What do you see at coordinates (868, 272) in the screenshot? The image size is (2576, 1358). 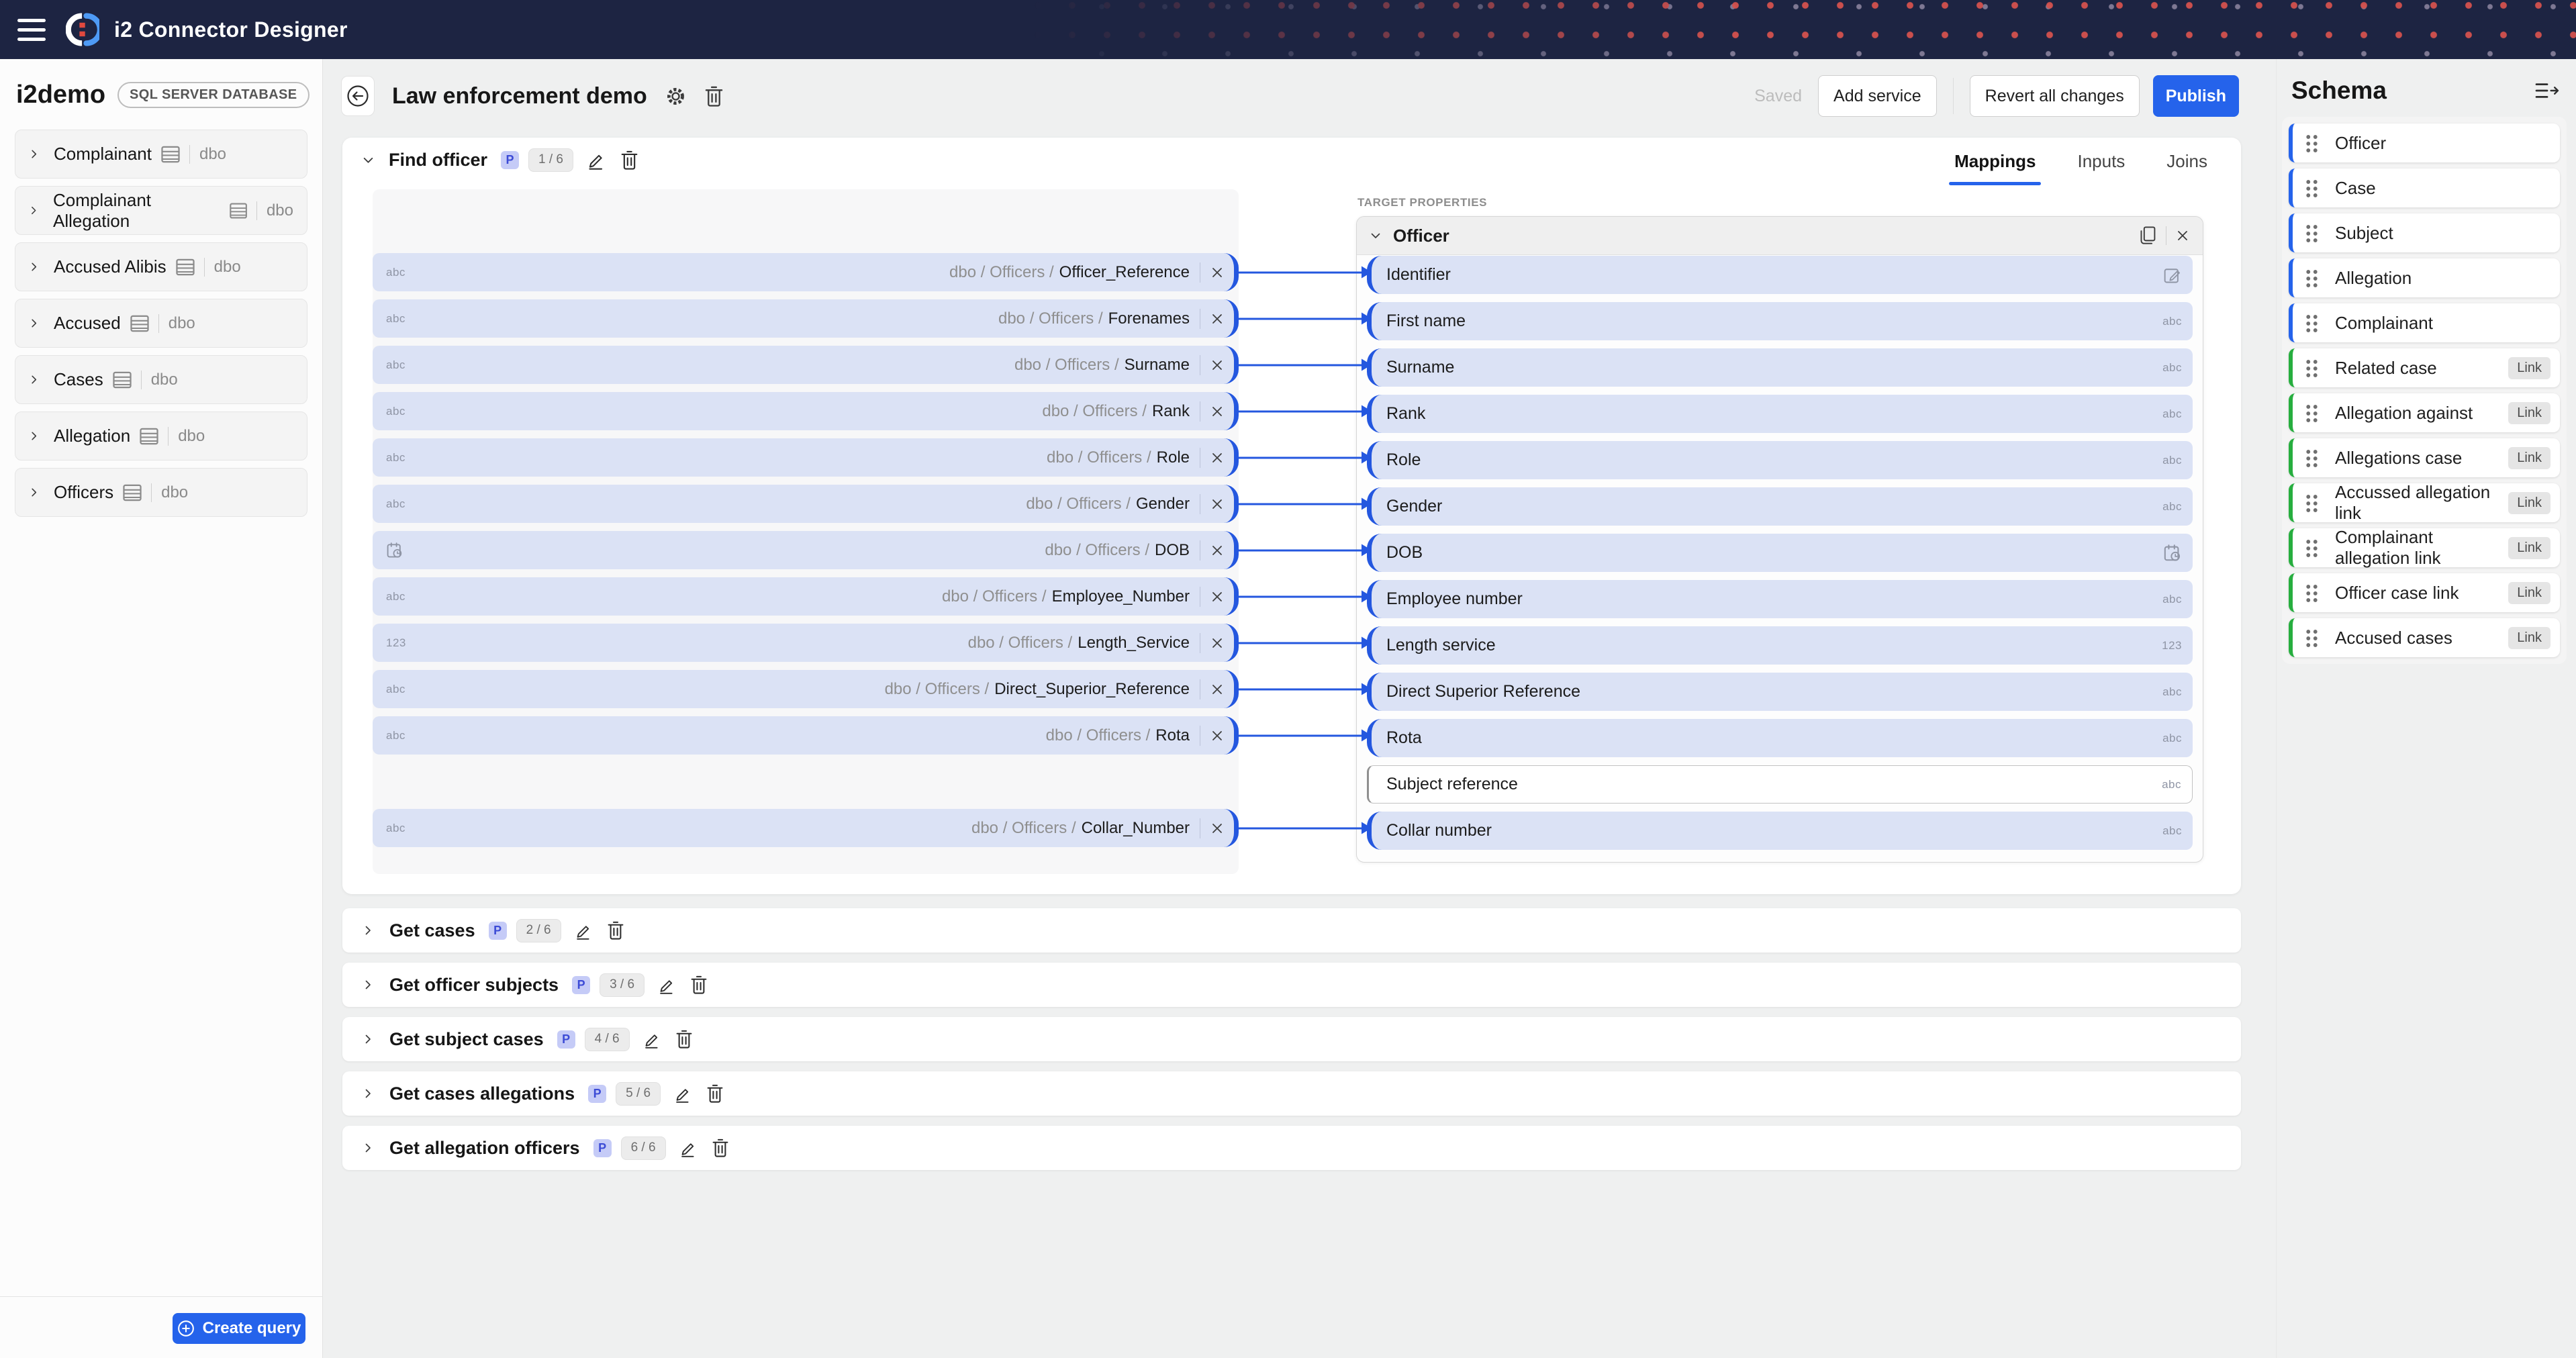 I see `source-field-row: abc dbo / Officers / Officer_Reference` at bounding box center [868, 272].